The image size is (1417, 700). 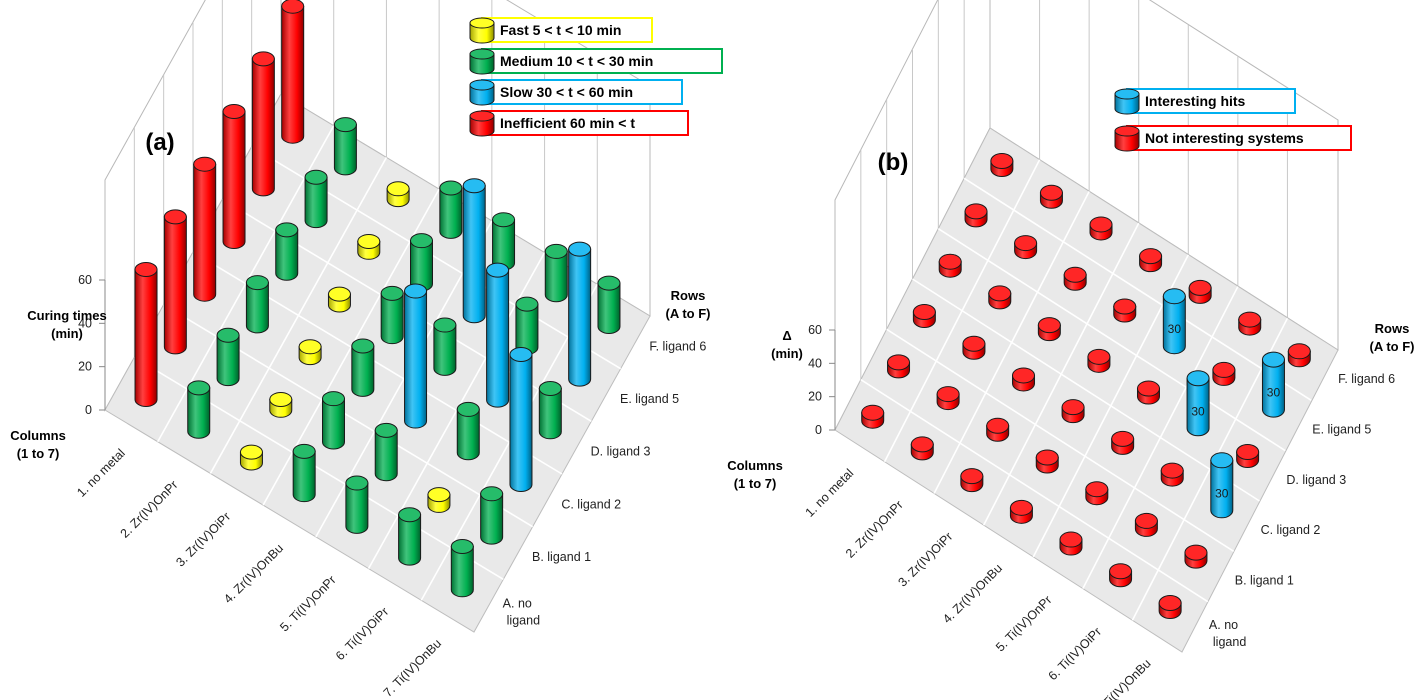 What do you see at coordinates (362, 634) in the screenshot?
I see `x-tick-label: 6. Ti(IV)OiPr` at bounding box center [362, 634].